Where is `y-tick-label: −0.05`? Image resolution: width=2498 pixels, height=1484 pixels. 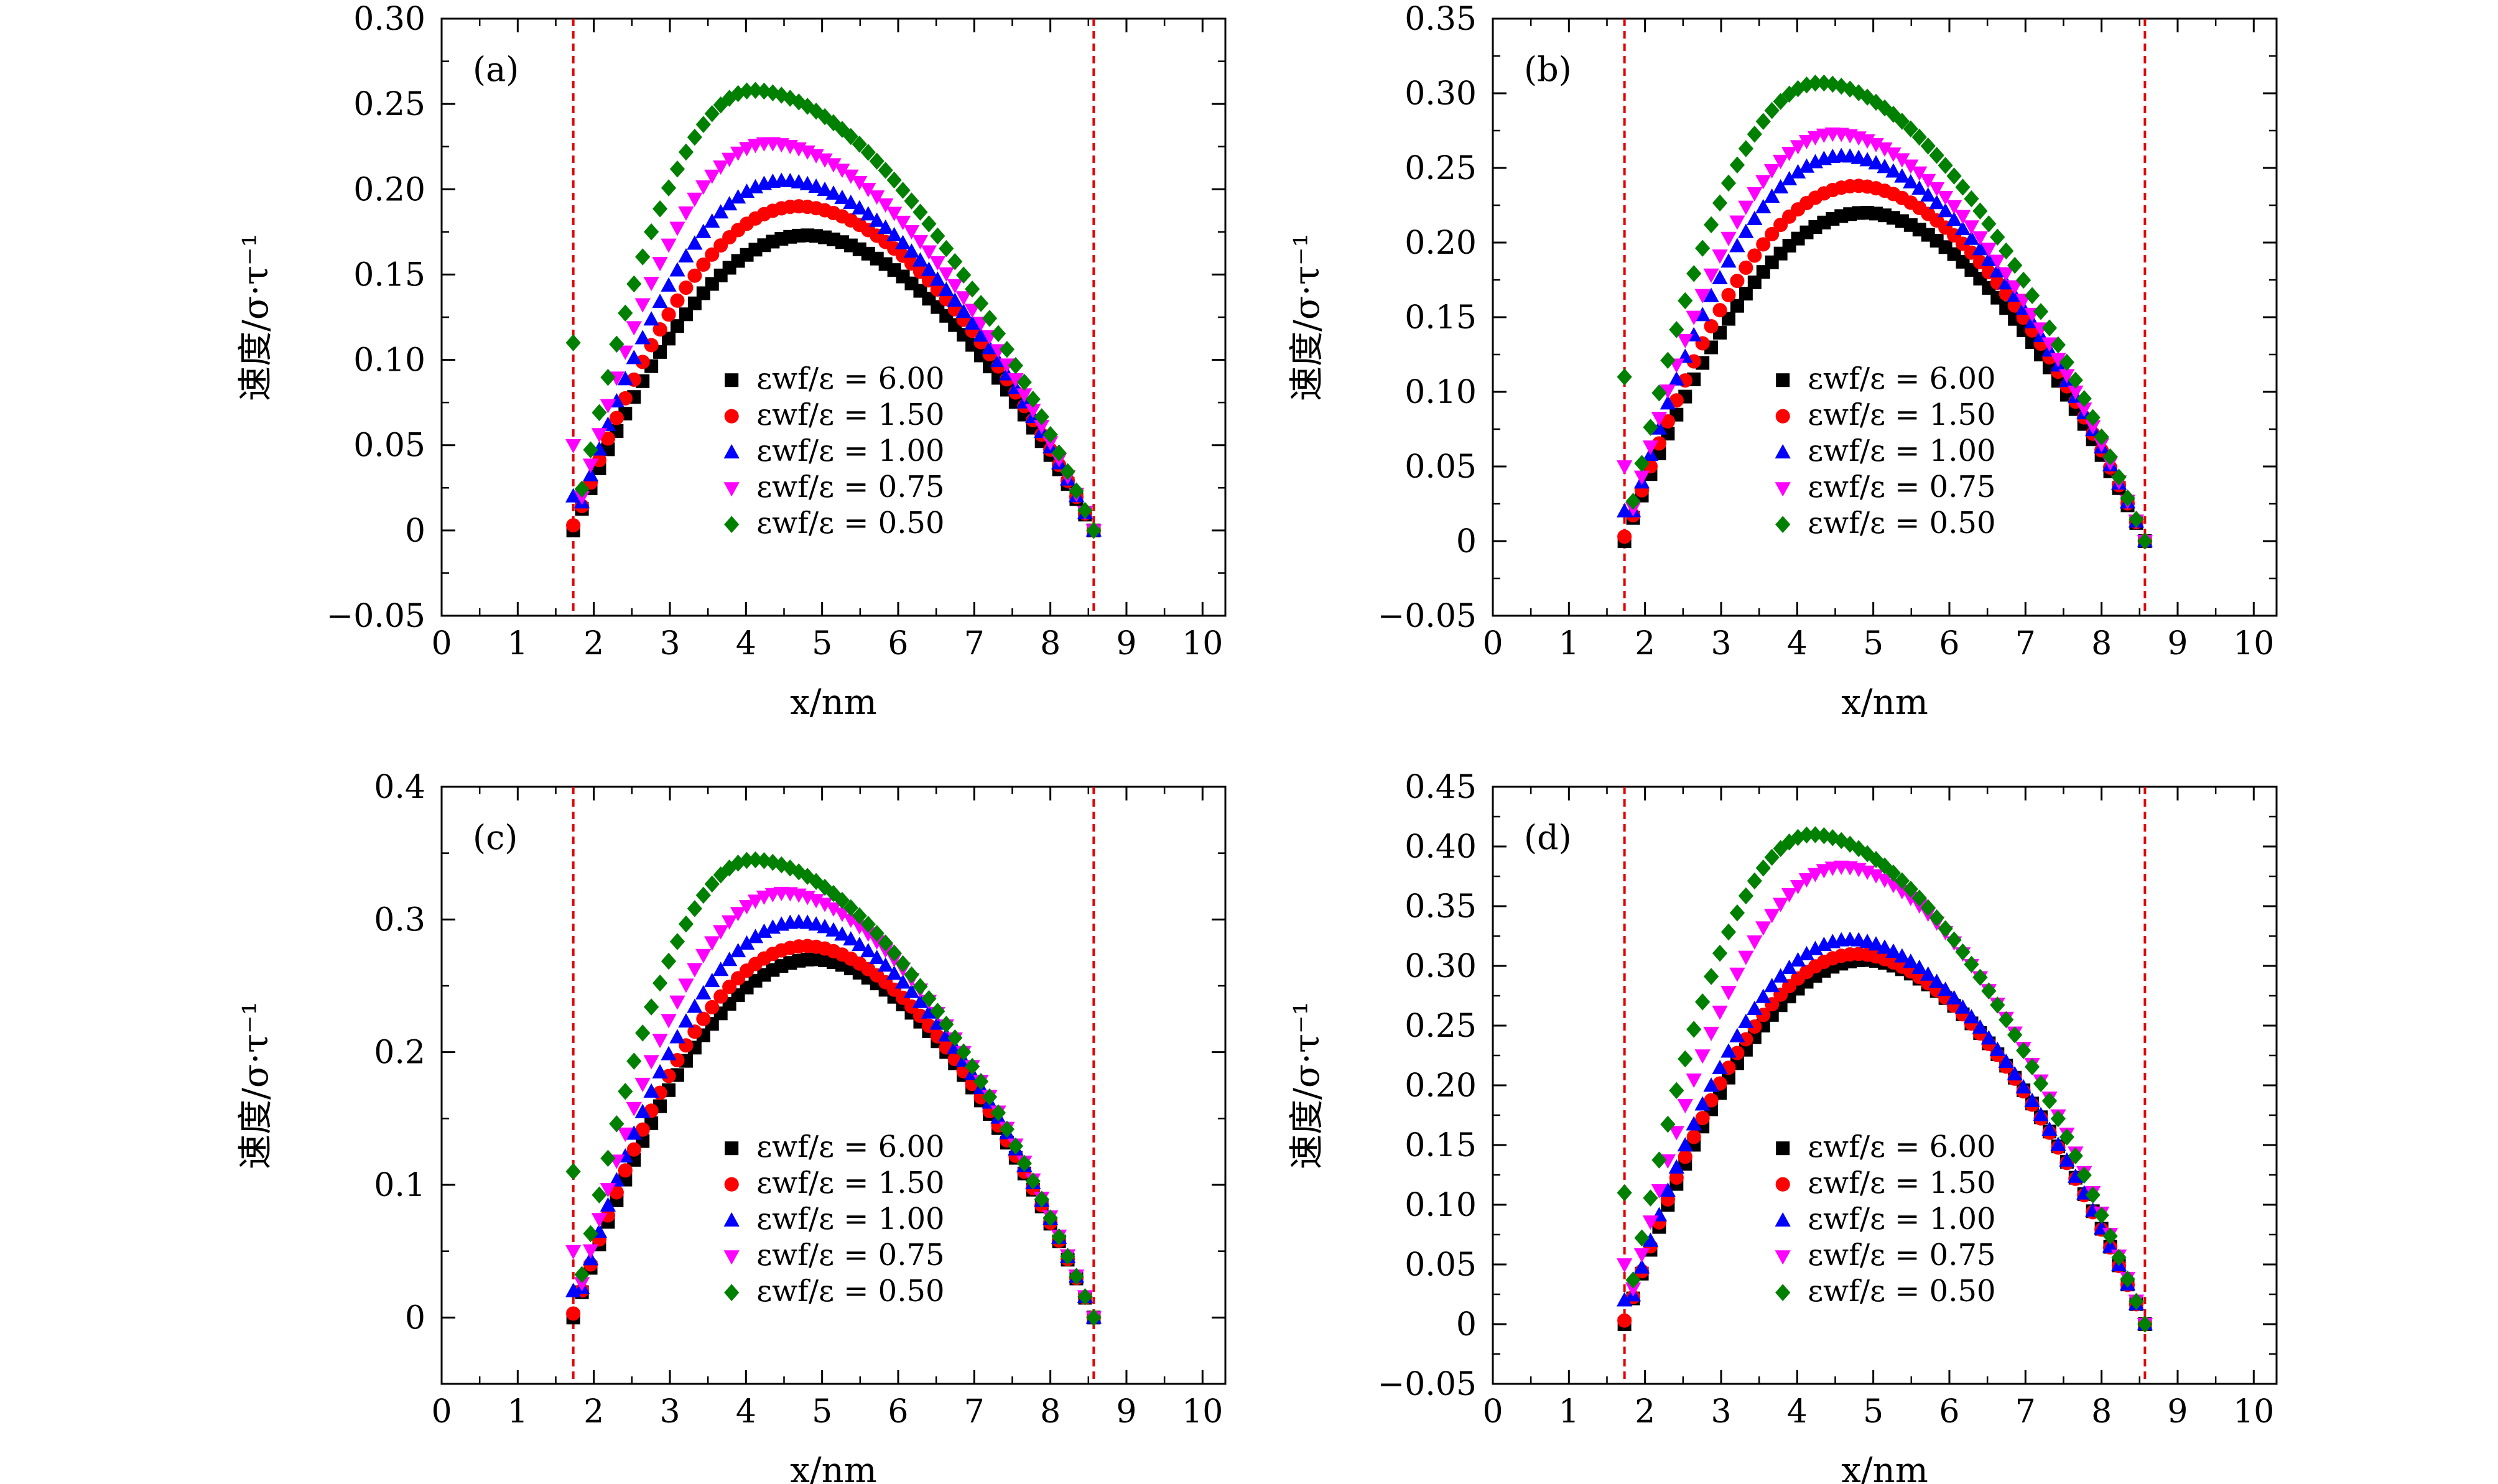 y-tick-label: −0.05 is located at coordinates (1428, 616).